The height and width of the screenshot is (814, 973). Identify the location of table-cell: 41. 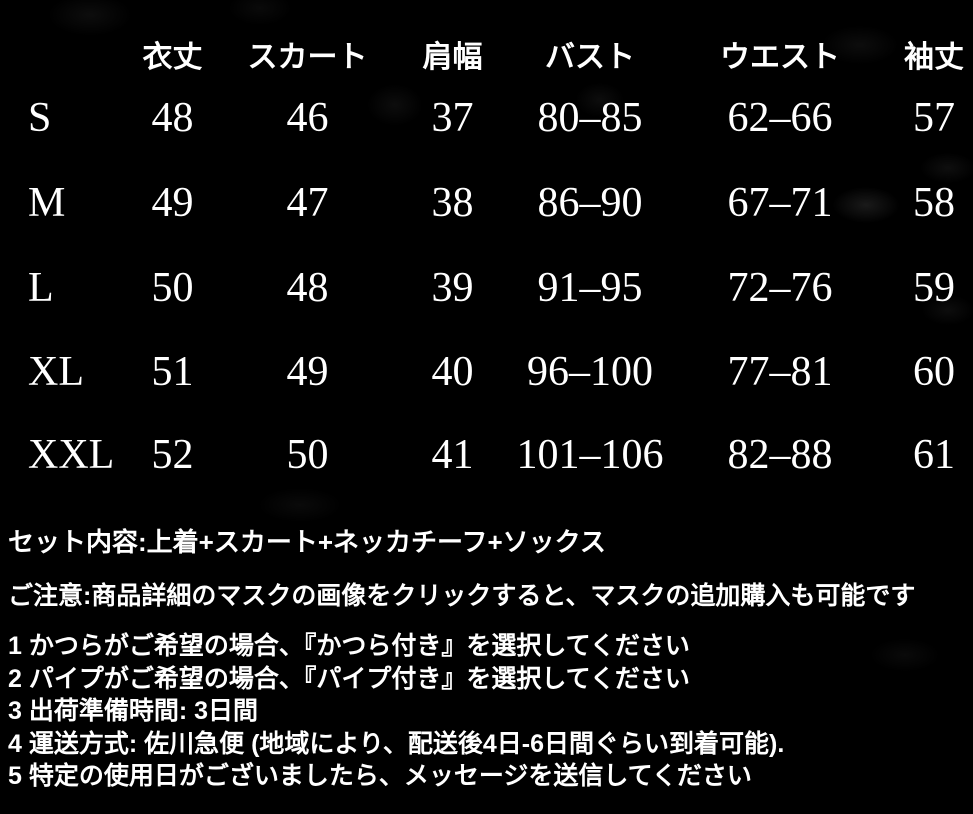
(452, 455).